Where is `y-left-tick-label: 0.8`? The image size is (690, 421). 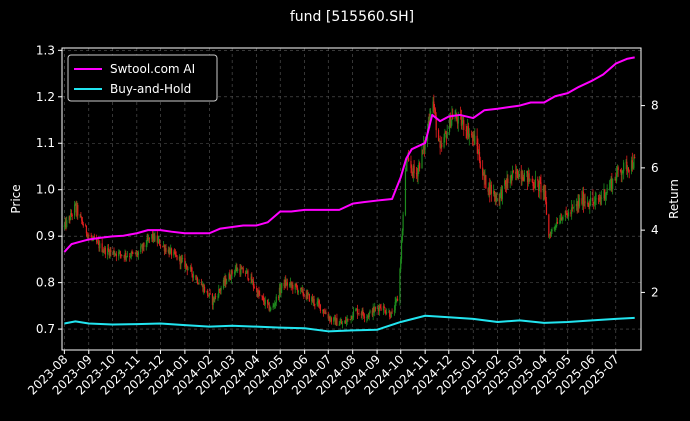
y-left-tick-label: 0.8 is located at coordinates (45, 283).